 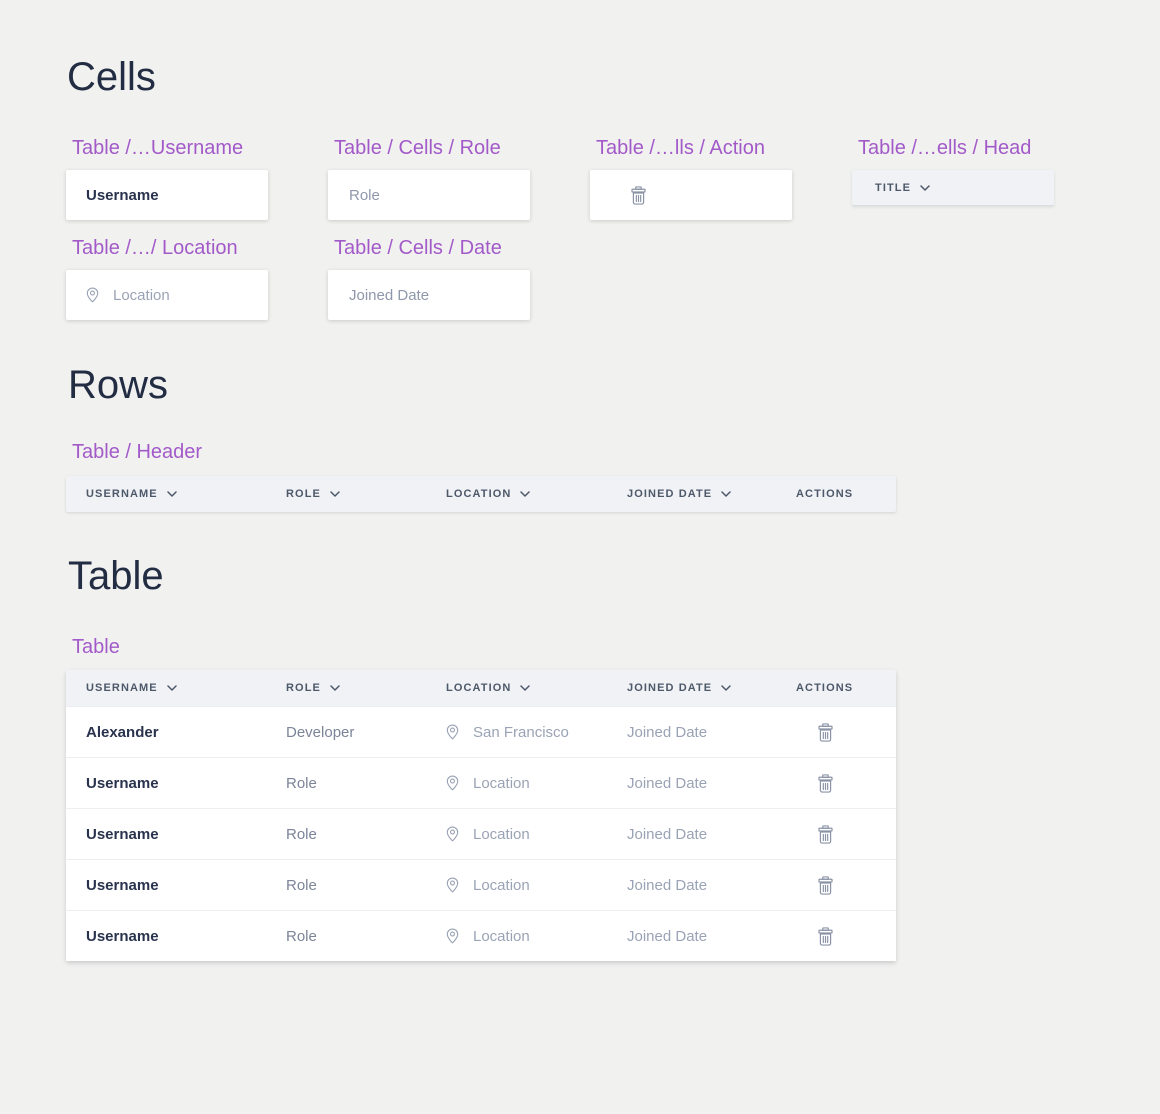 I want to click on table-section-title: Table, so click(x=116, y=576).